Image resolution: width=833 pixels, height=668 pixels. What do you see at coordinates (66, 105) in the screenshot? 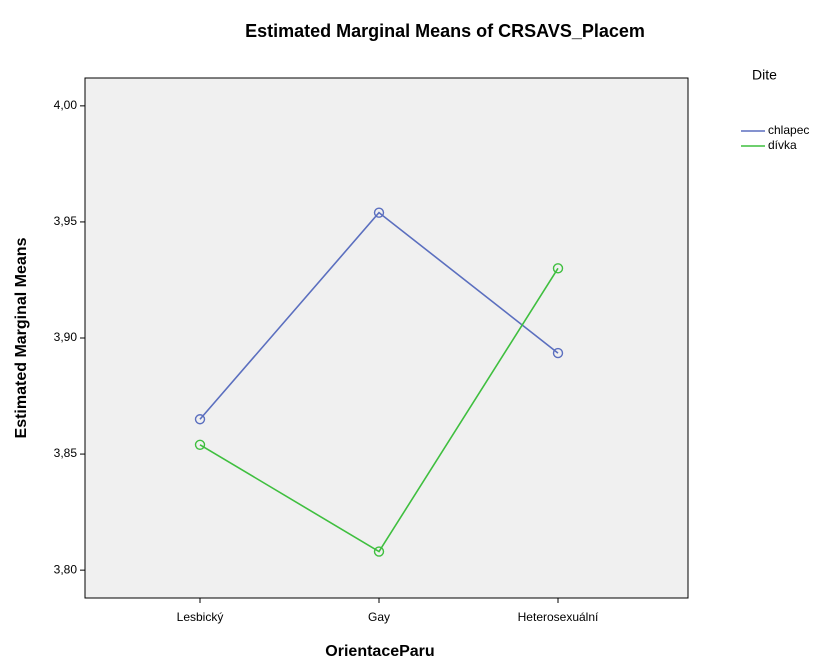
I see `y-tick-label: 4,00` at bounding box center [66, 105].